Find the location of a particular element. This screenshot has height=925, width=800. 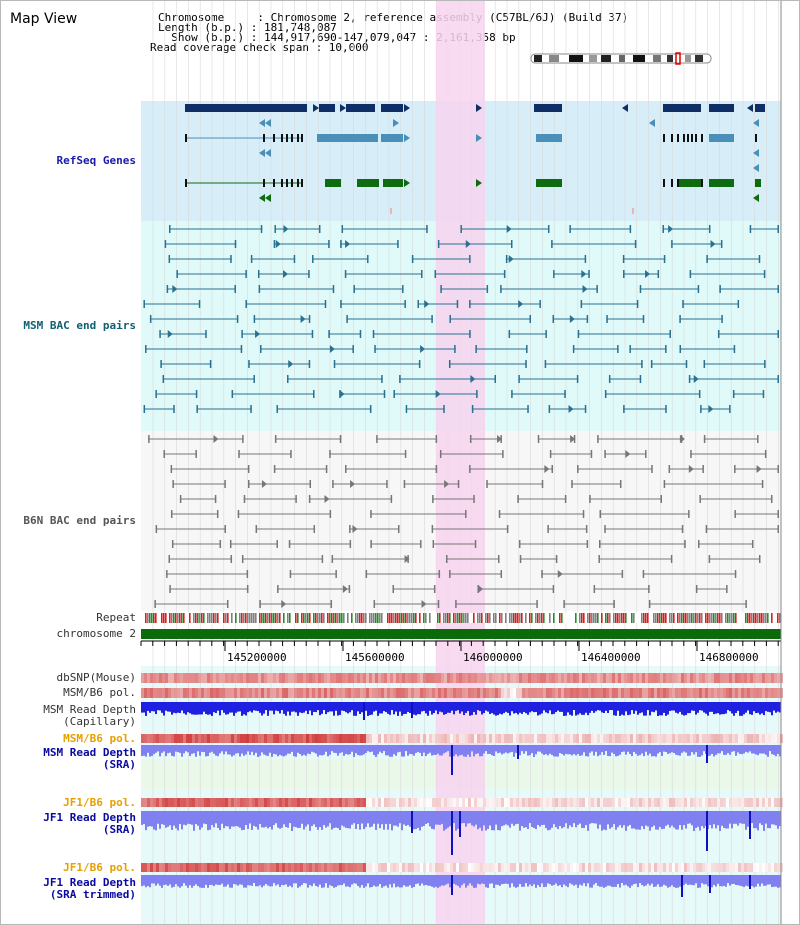

track-label-msm-bac: MSM BAC end pairs is located at coordinates (79, 325).